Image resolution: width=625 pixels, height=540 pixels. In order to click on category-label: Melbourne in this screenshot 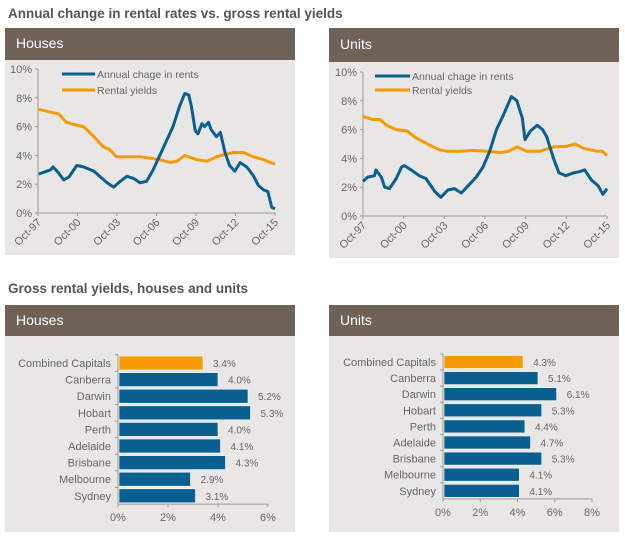, I will do `click(85, 480)`.